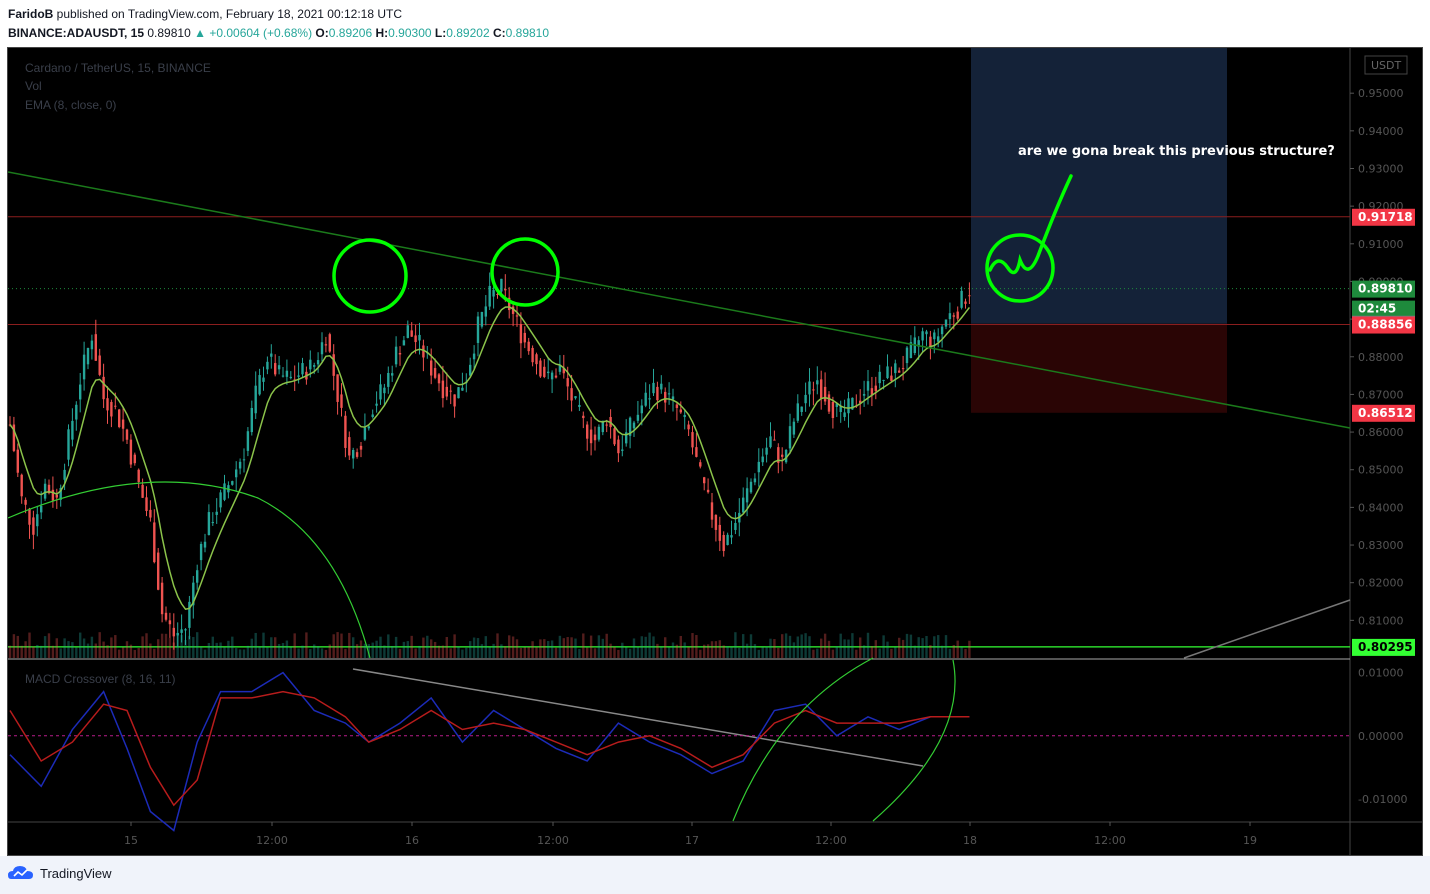  What do you see at coordinates (1267, 629) in the screenshot?
I see `gray-trendline` at bounding box center [1267, 629].